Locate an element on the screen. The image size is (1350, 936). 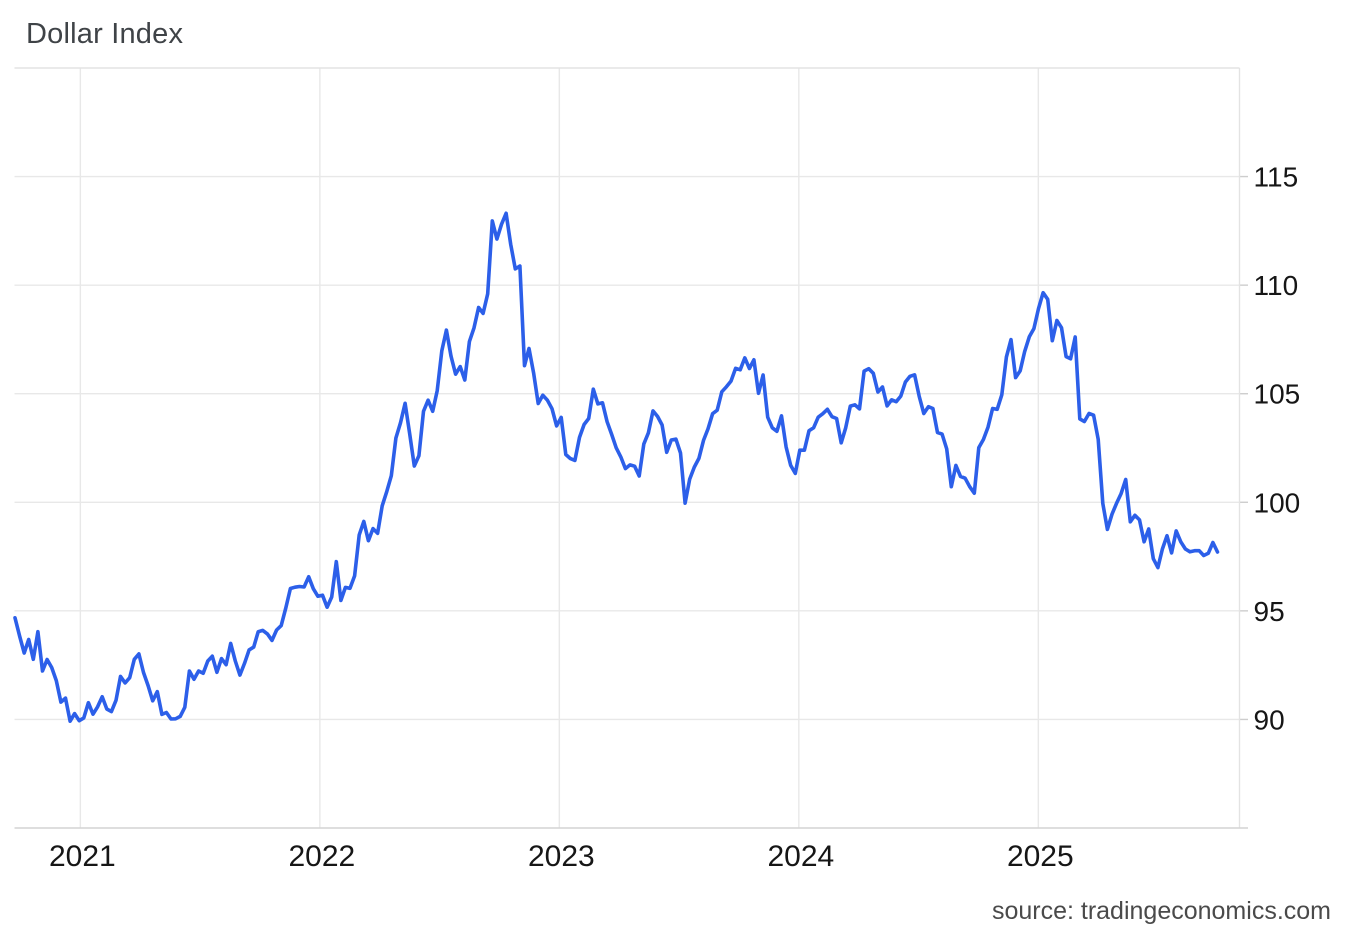
y-axis-label: 95 is located at coordinates (1269, 611).